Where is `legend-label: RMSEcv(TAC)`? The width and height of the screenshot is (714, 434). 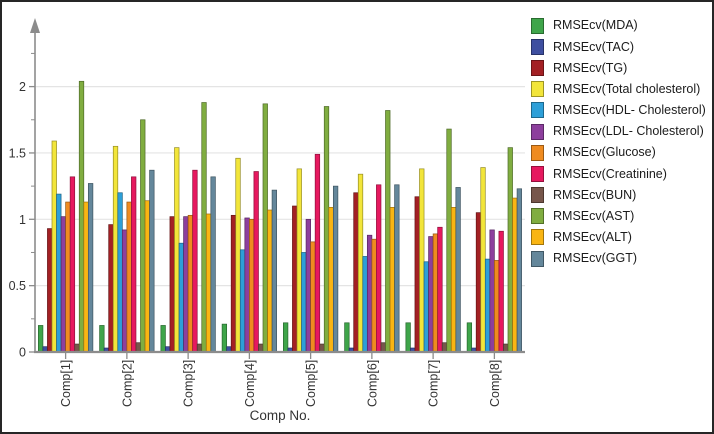
legend-label: RMSEcv(TAC) is located at coordinates (594, 46).